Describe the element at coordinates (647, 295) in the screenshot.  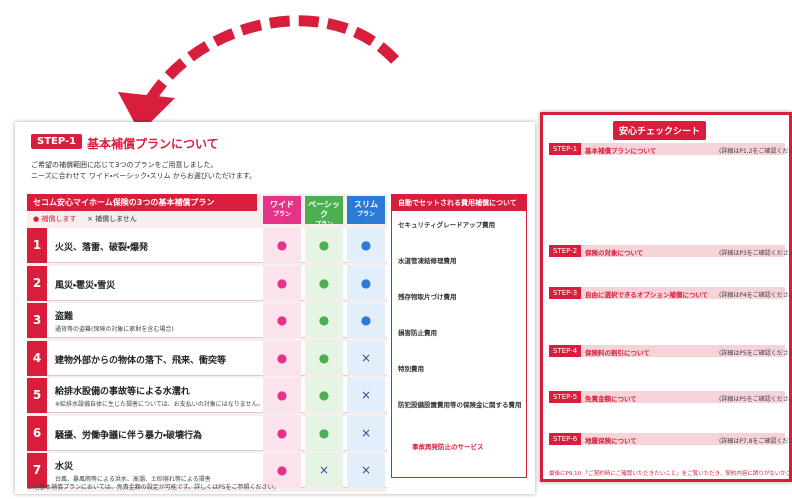
I see `step-title: 自由に選択できるオプション補償について` at that location.